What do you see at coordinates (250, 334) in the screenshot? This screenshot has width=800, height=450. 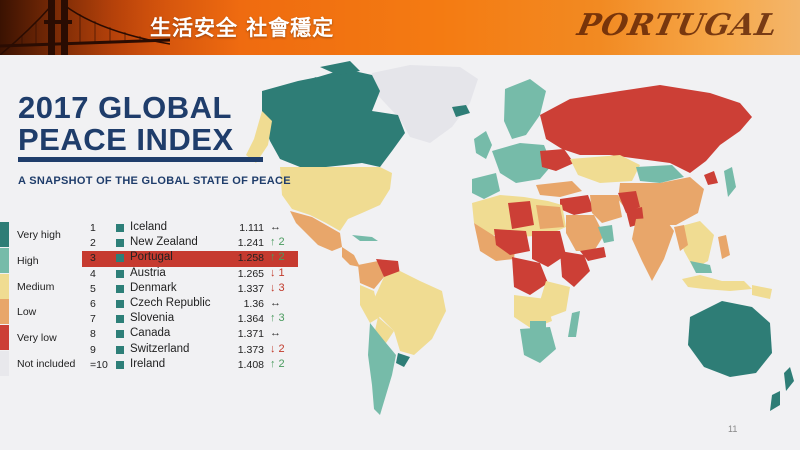 I see `peace-score: 1.371` at bounding box center [250, 334].